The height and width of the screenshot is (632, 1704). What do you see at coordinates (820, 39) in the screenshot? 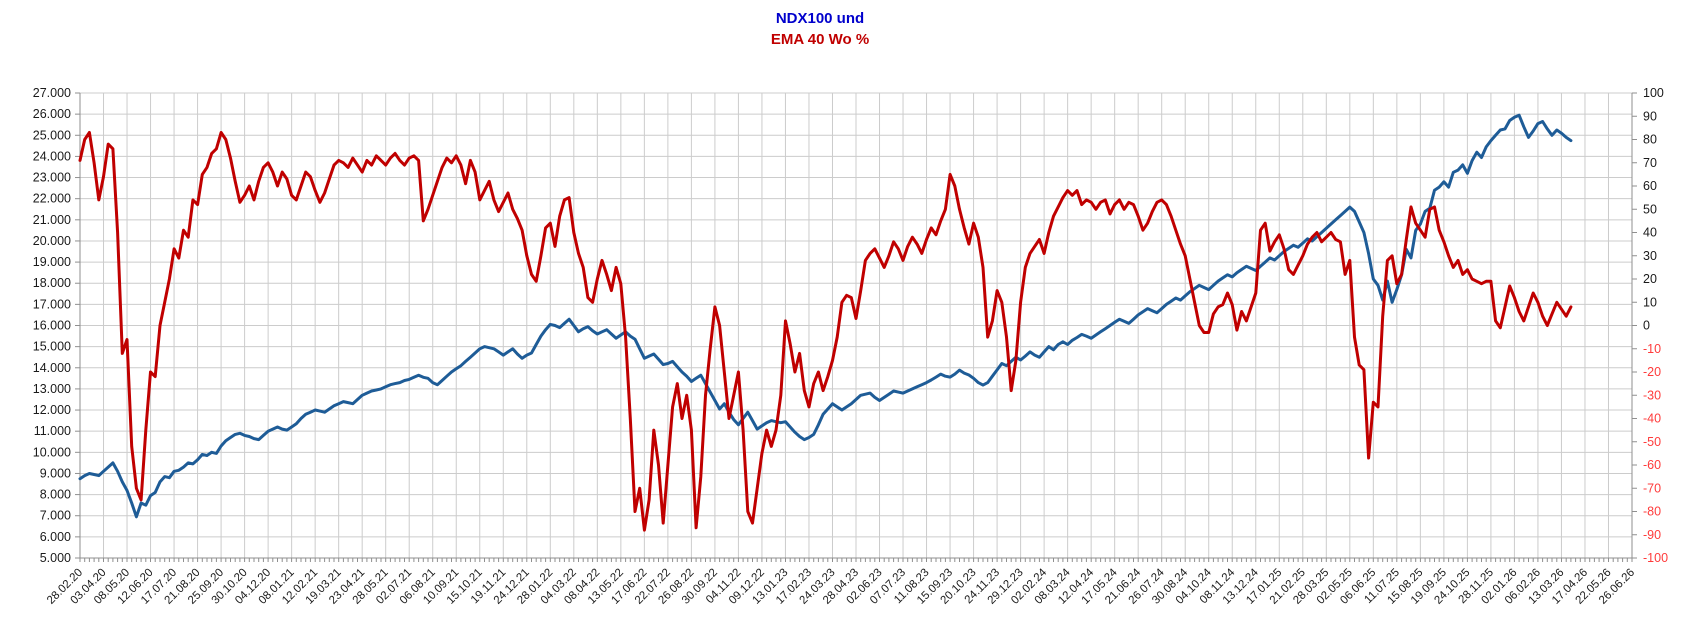
I see `chart-title-line2: EMA 40 Wo %` at bounding box center [820, 39].